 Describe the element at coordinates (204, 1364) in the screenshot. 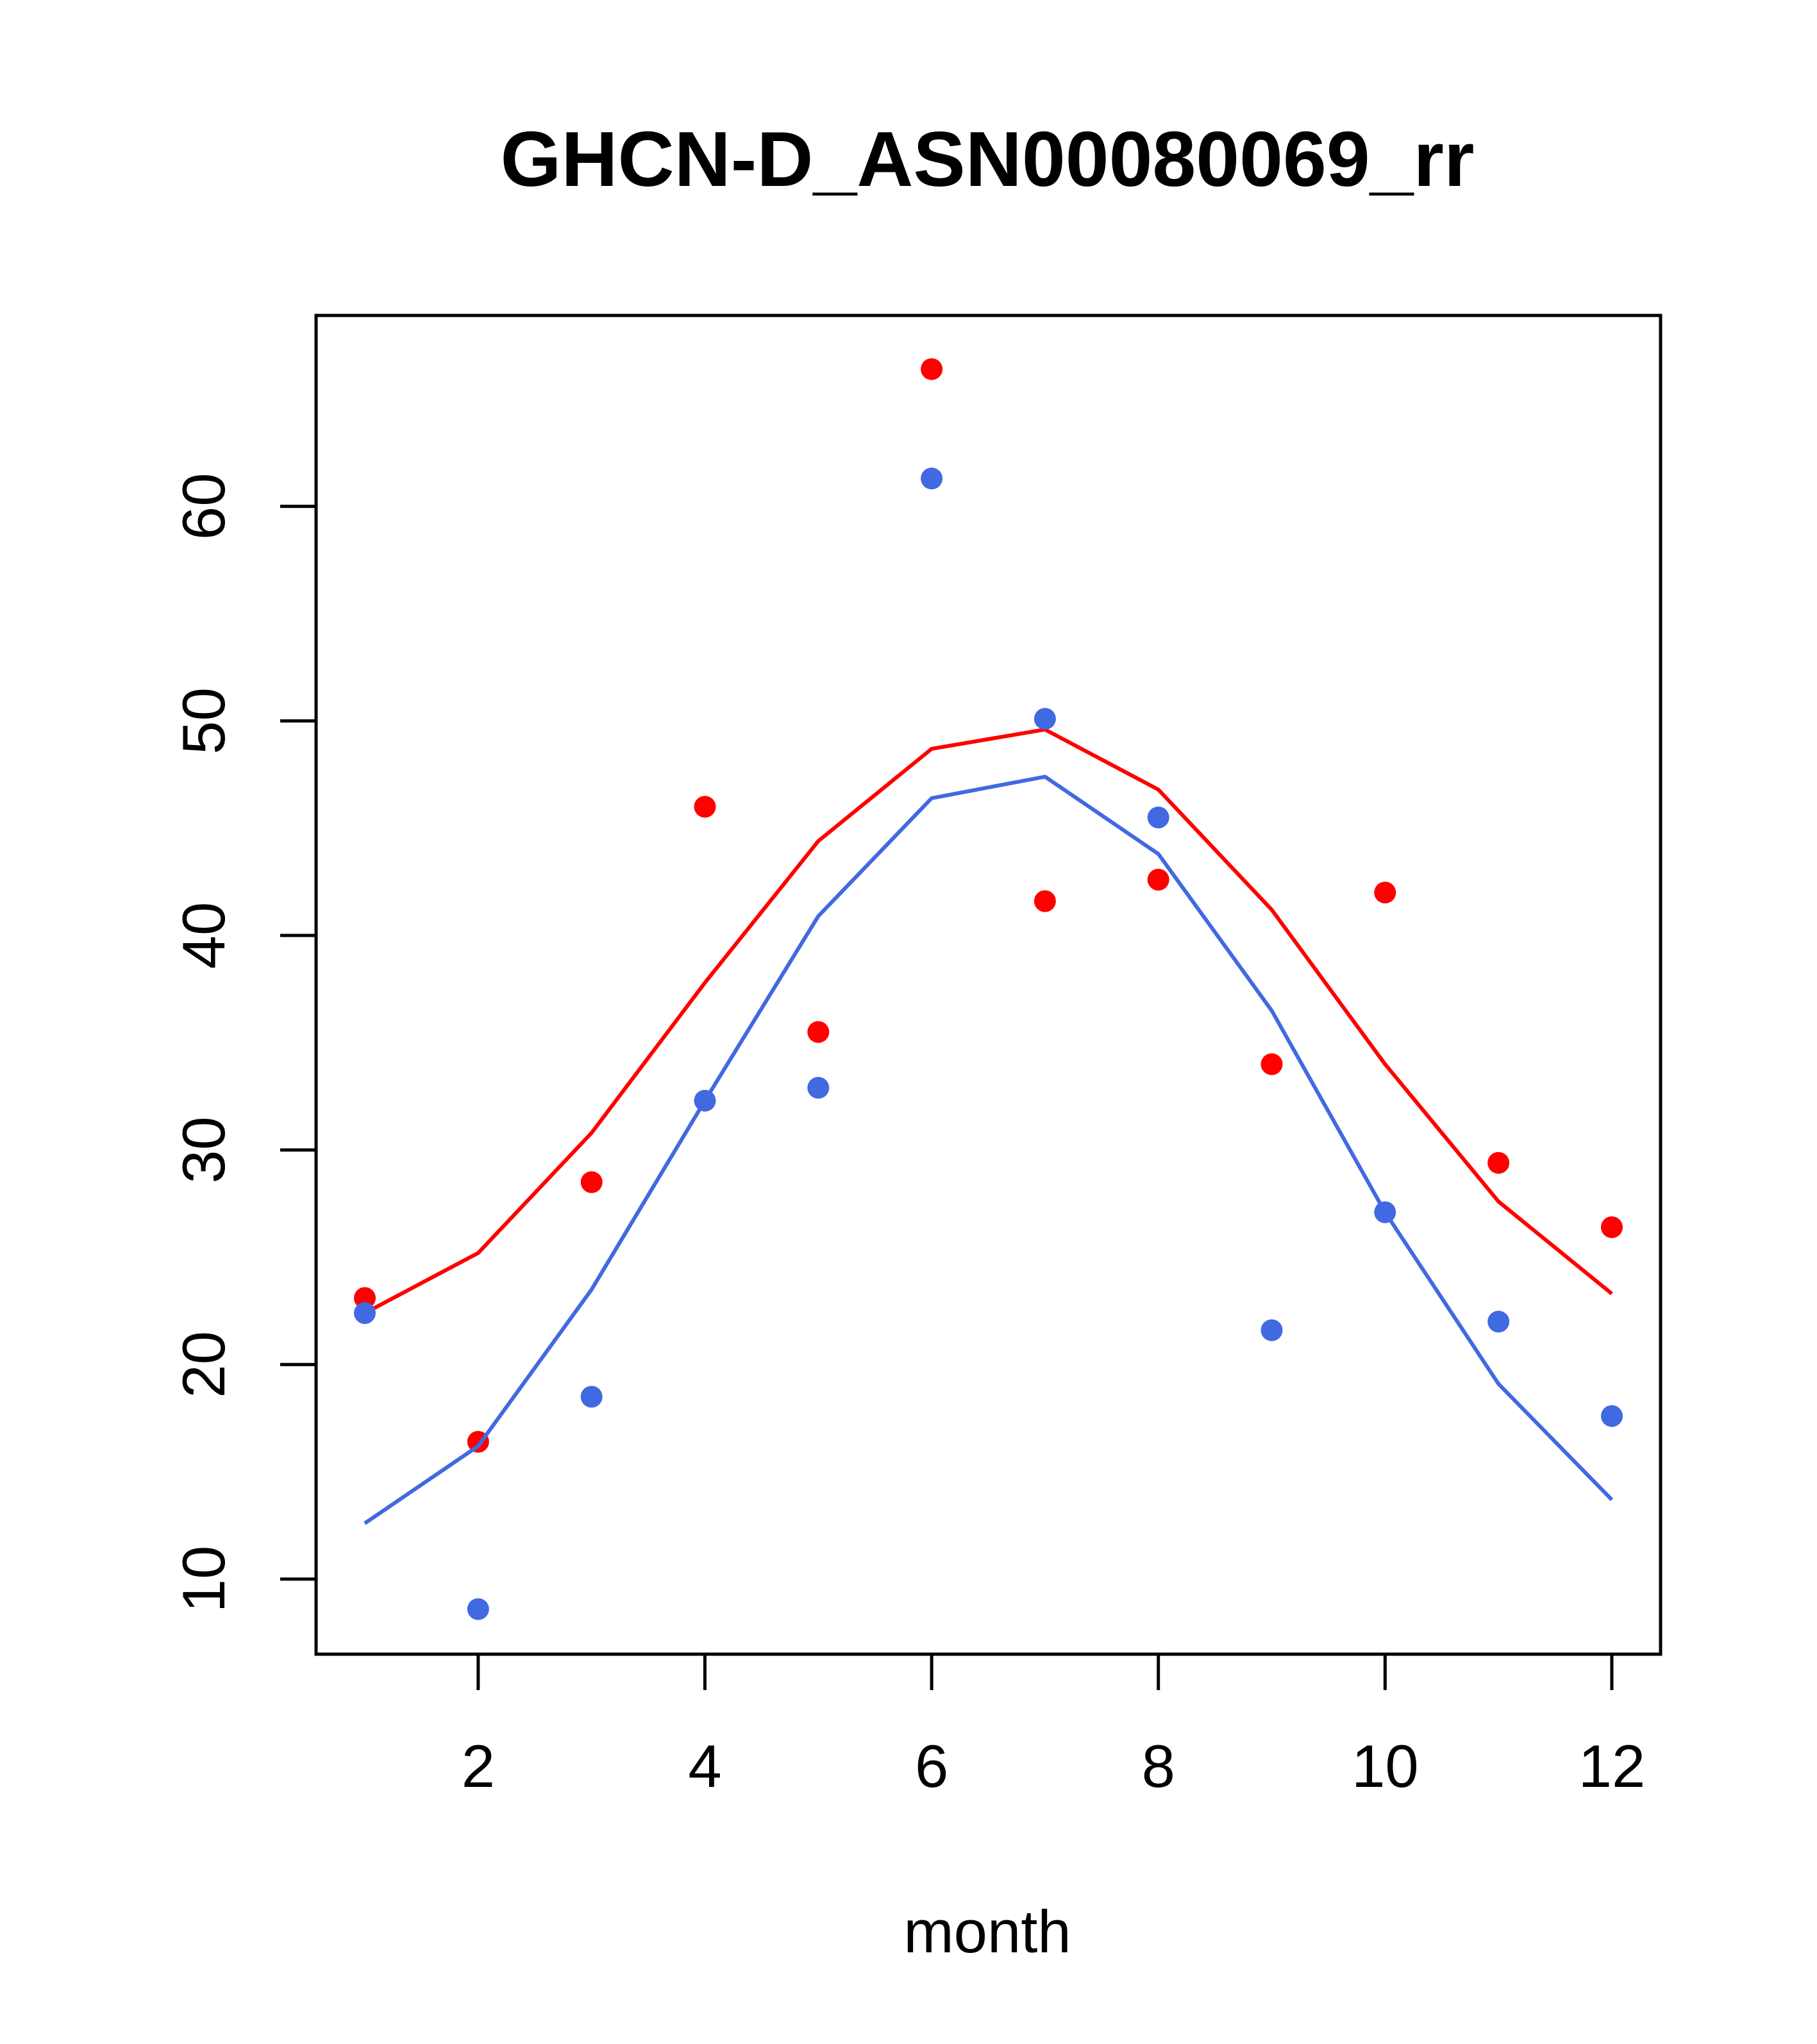

I see `y-tick-label: 20` at that location.